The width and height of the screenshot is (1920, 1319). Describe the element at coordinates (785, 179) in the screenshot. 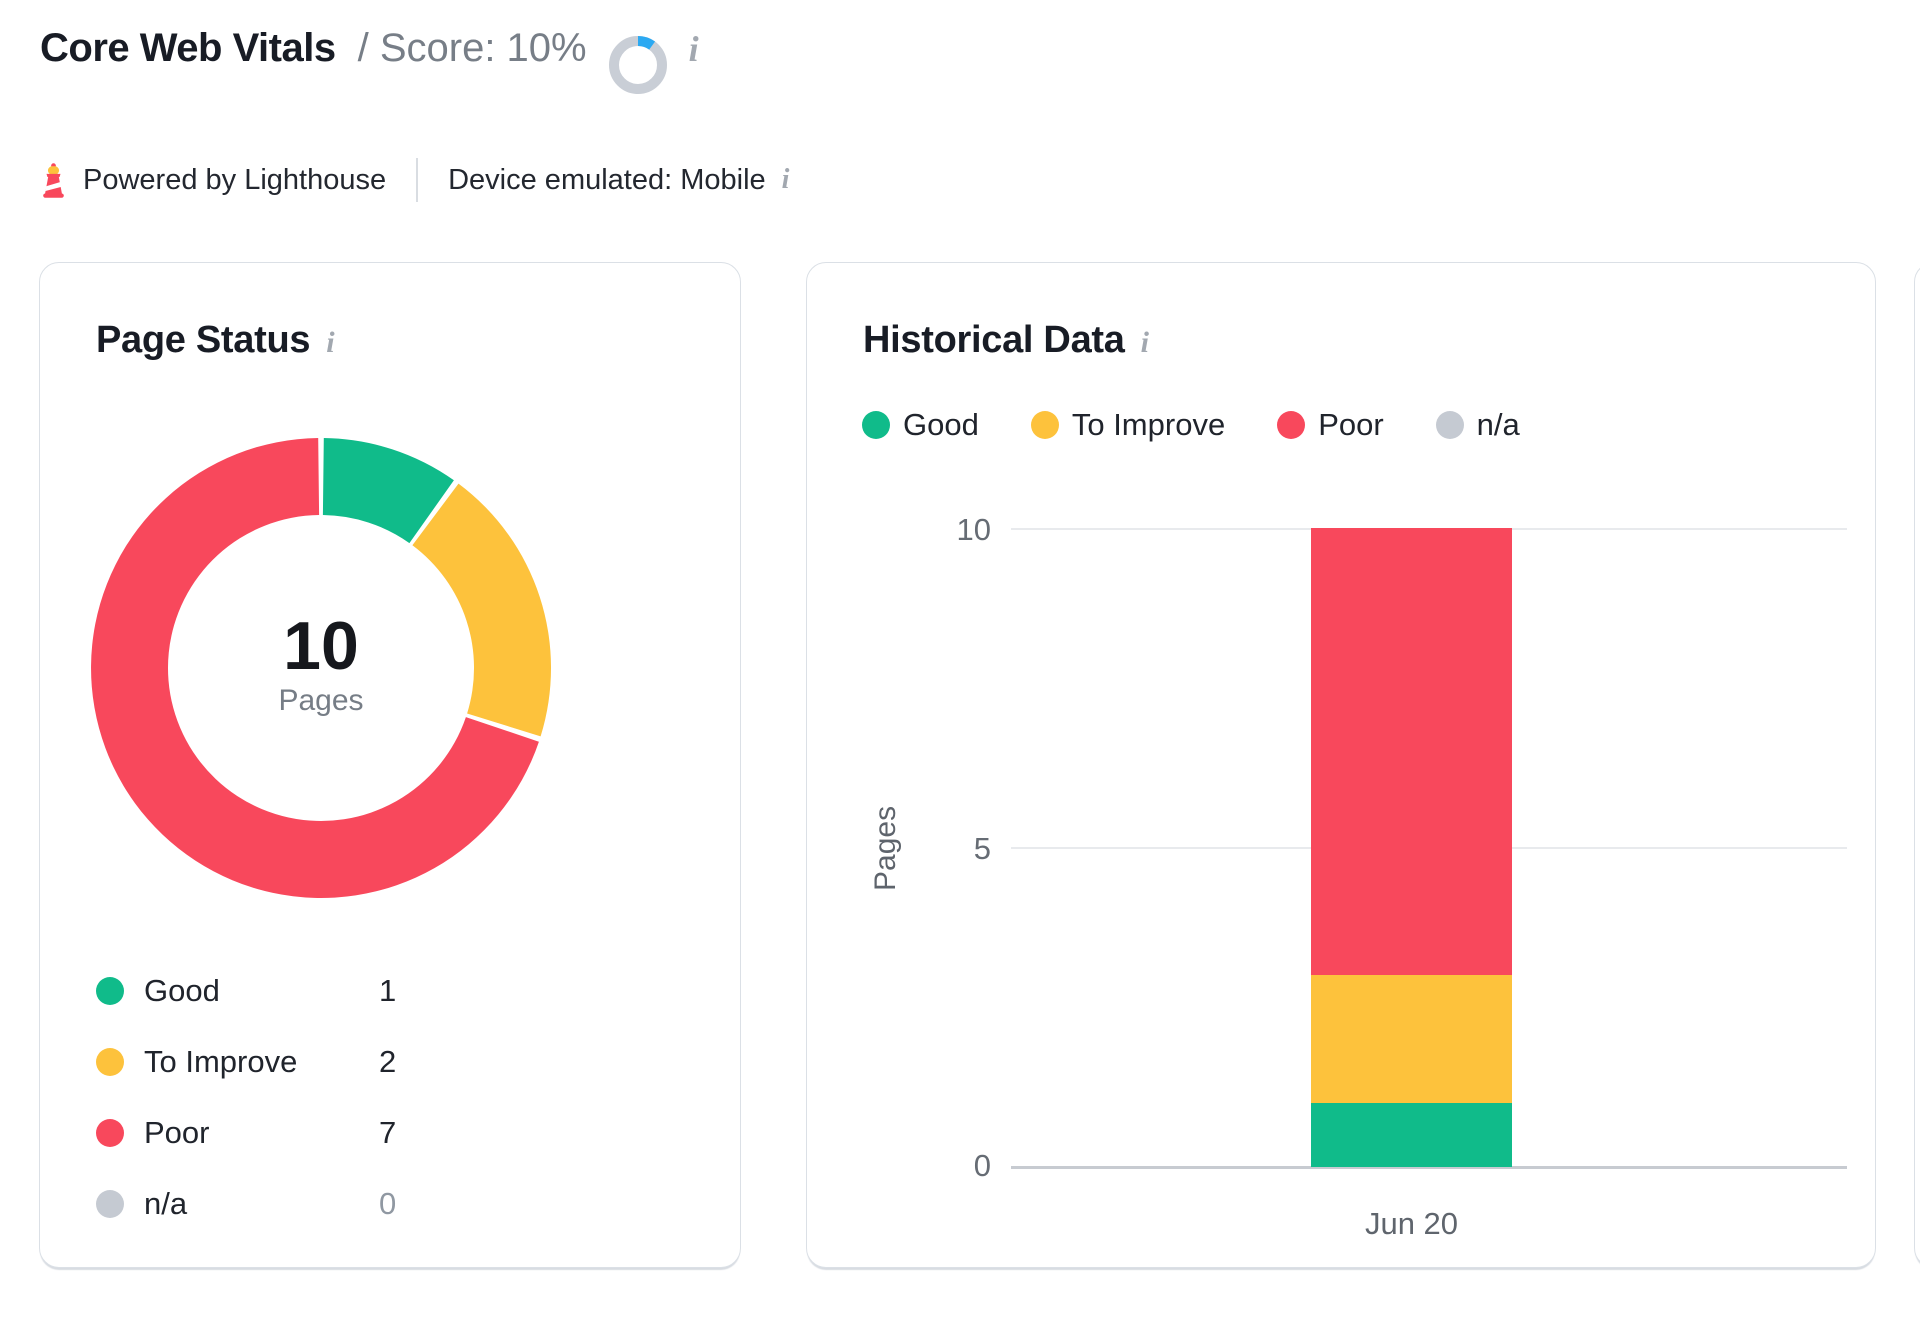

I see `device-info-icon: i` at that location.